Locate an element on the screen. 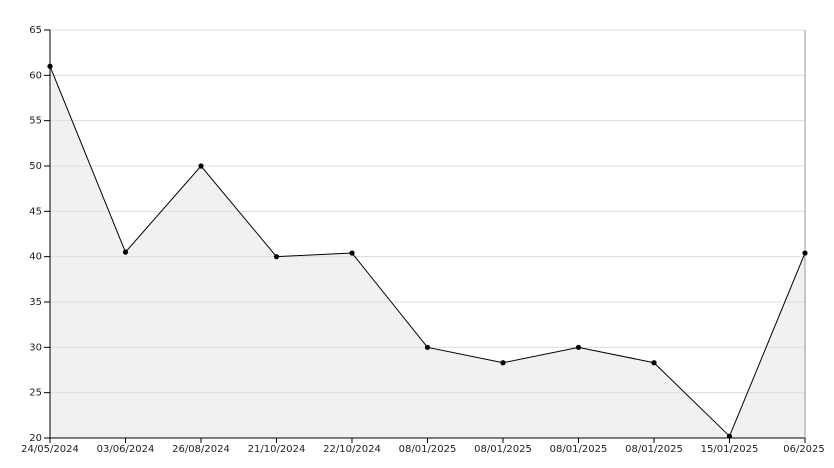 This screenshot has height=468, width=834. y-tick-label: 60 is located at coordinates (35, 75).